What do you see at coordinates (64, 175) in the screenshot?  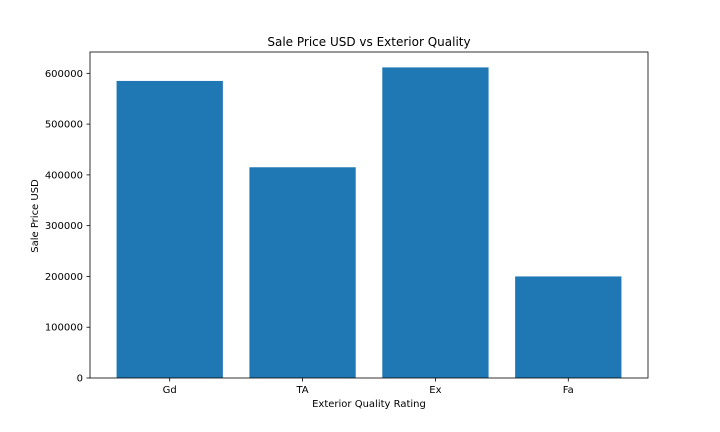 I see `y-tick-label: 400000` at bounding box center [64, 175].